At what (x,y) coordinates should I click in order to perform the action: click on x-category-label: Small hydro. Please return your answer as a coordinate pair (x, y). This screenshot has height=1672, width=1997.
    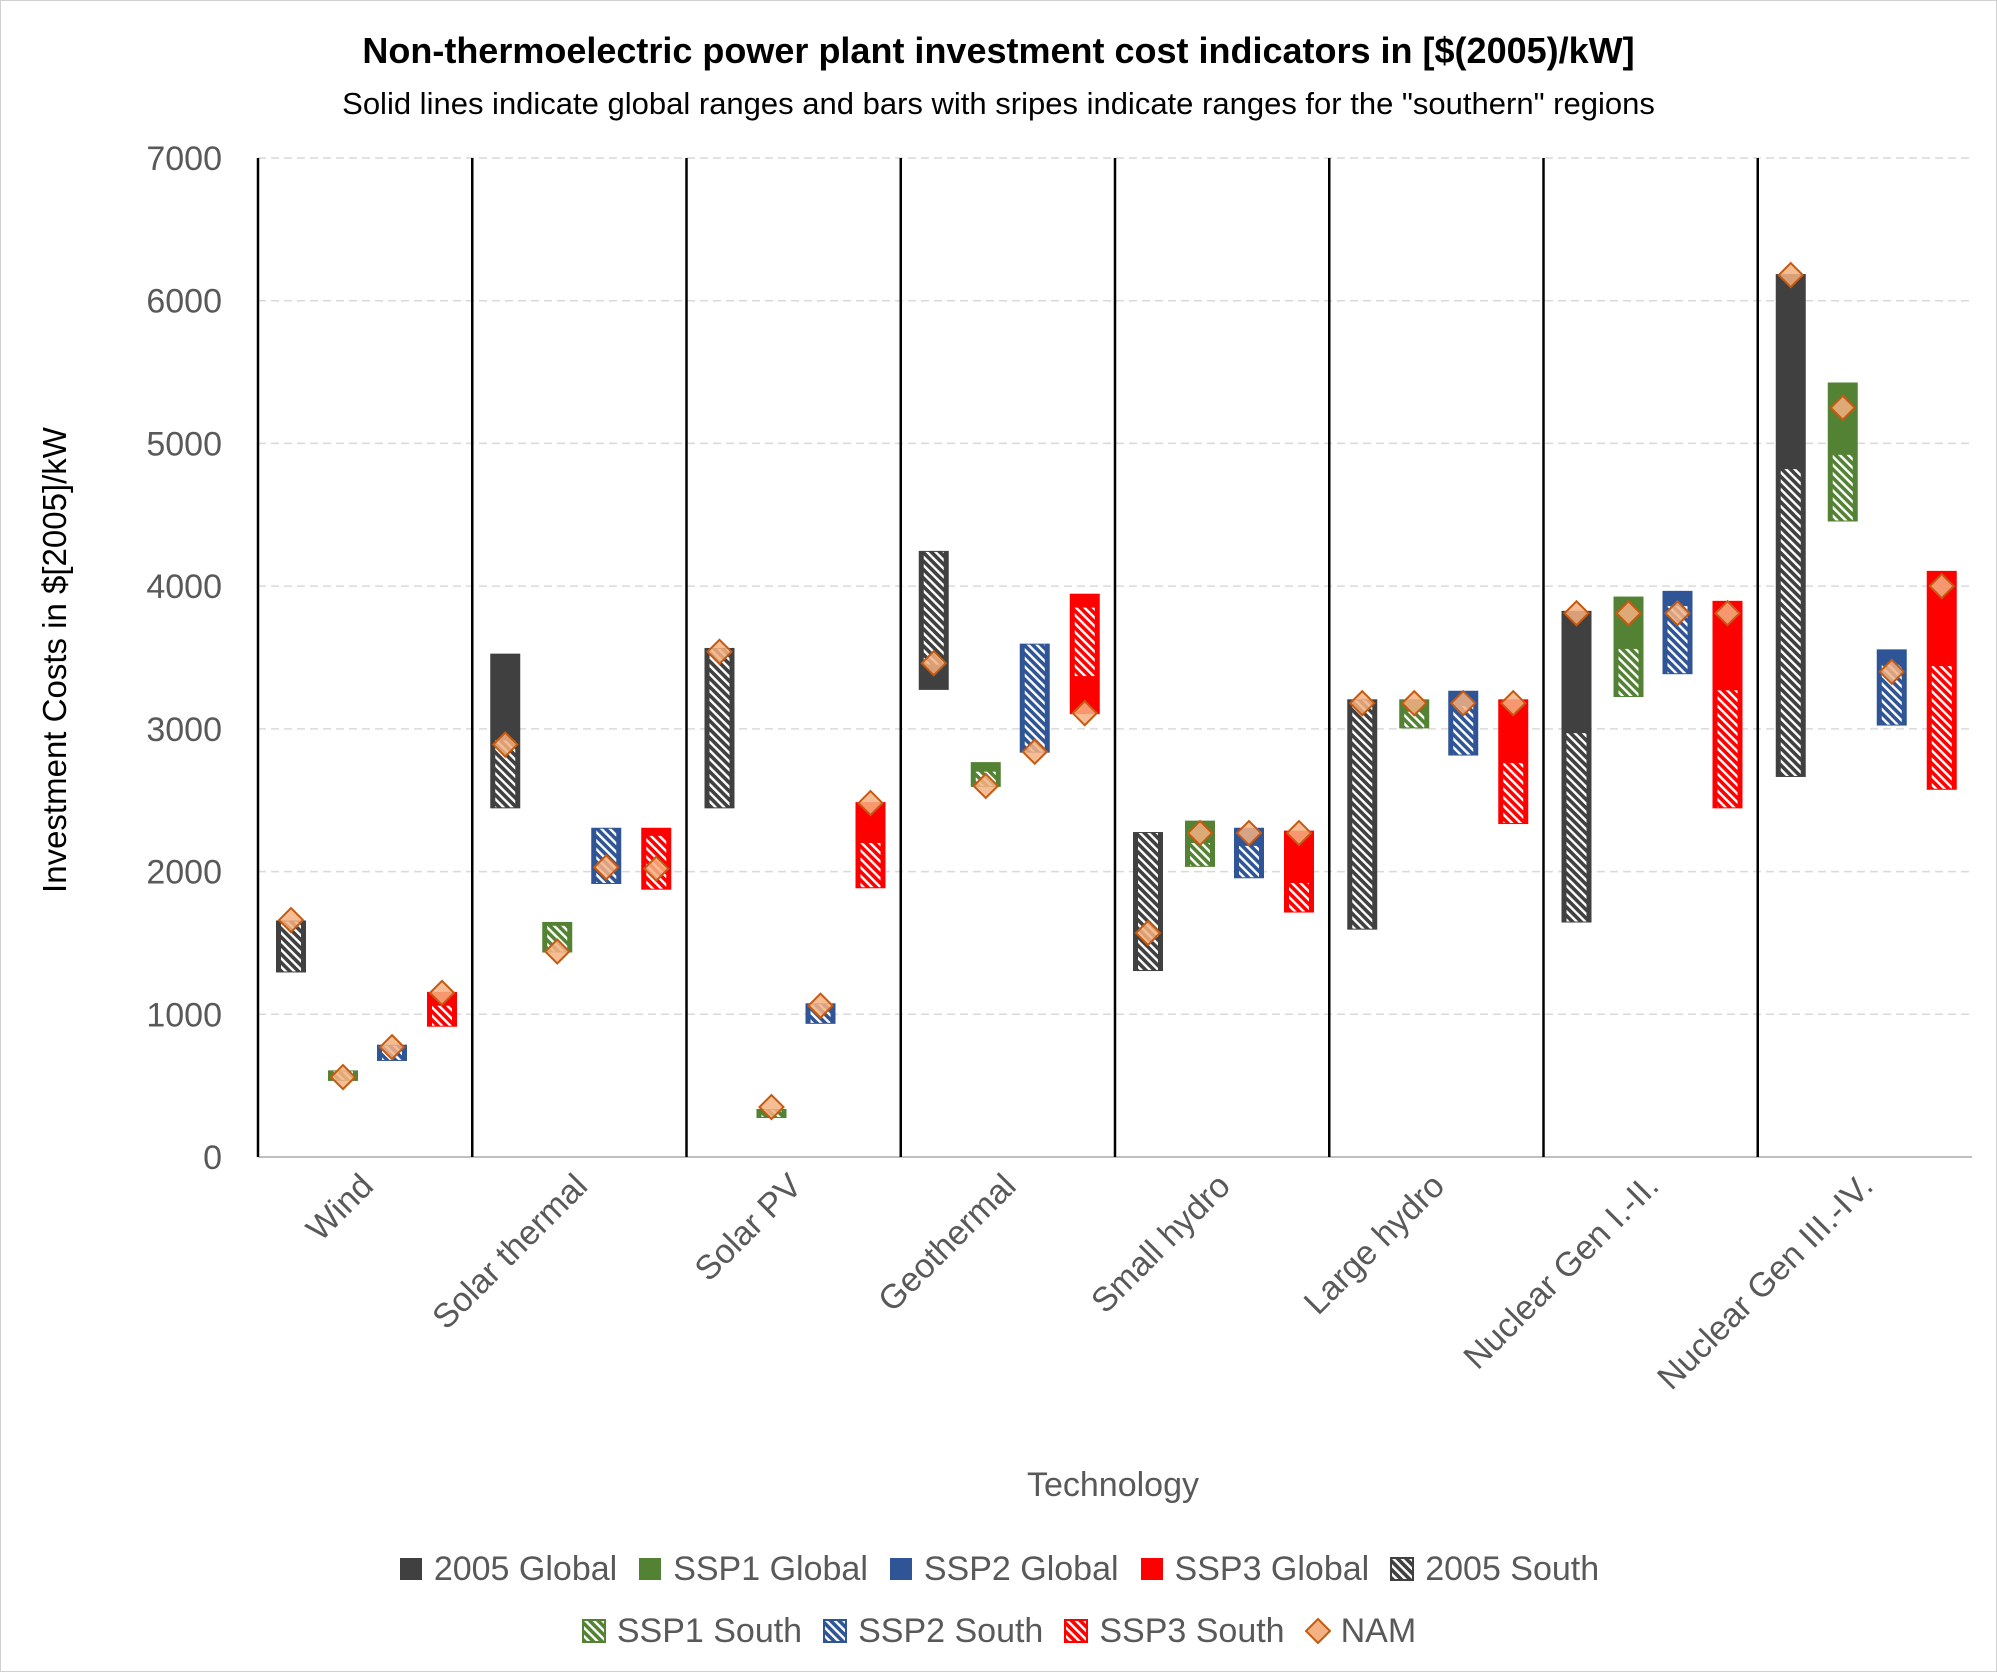
    Looking at the image, I should click on (1161, 1244).